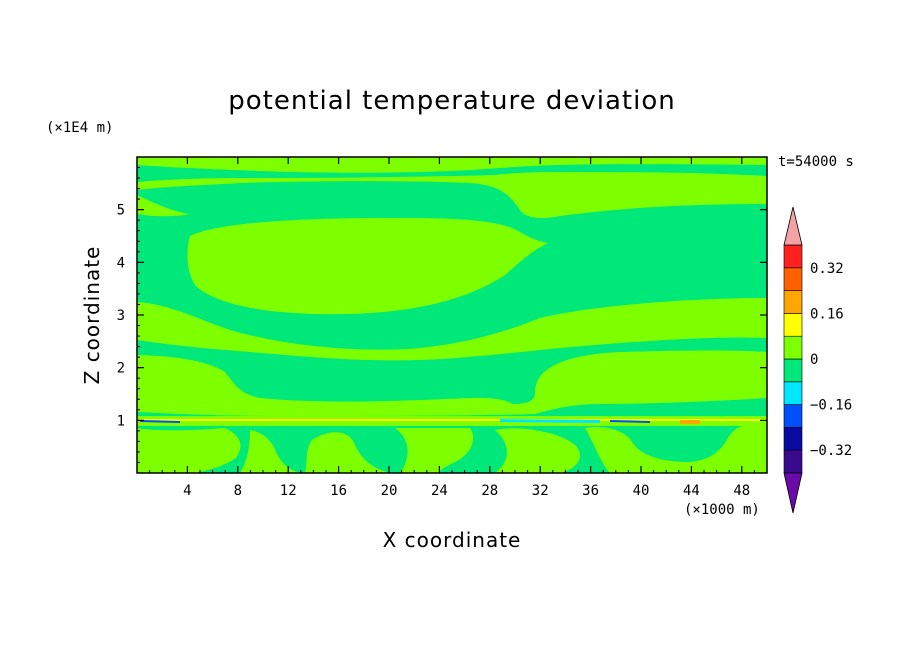 The height and width of the screenshot is (654, 904). Describe the element at coordinates (827, 269) in the screenshot. I see `colorbar-label: 0.32` at that location.